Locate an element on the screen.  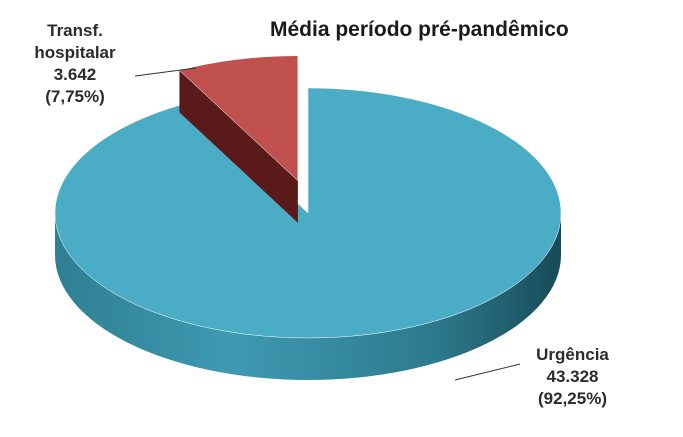
percentage-label: (92,25%) is located at coordinates (572, 398).